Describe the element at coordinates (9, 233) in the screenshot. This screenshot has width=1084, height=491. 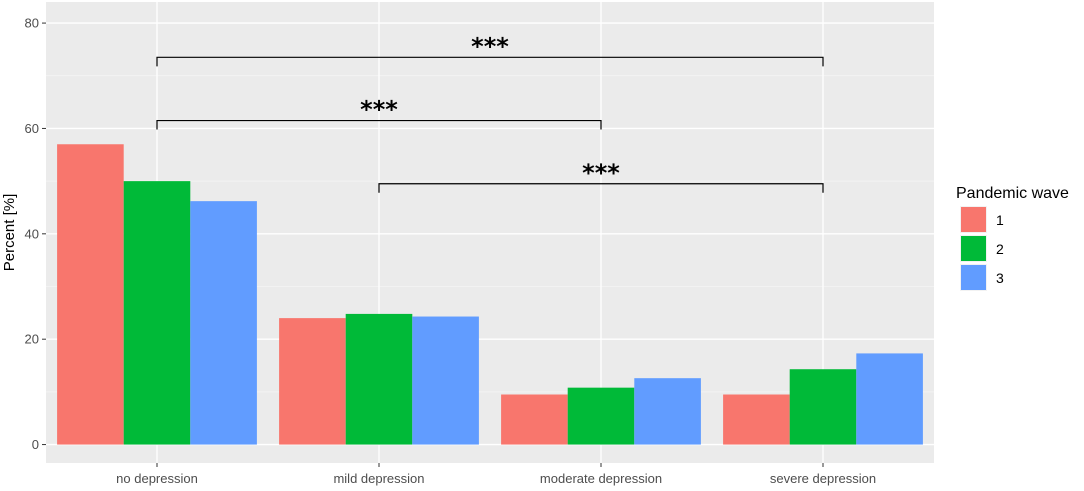
I see `y-axis-title: Percent [%]` at that location.